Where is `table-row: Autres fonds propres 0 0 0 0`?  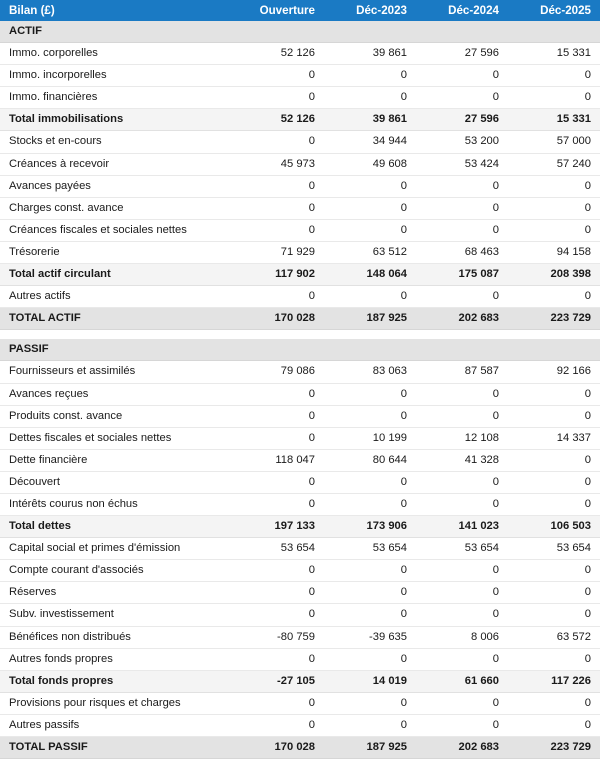
table-row: Autres fonds propres 0 0 0 0 is located at coordinates (300, 659).